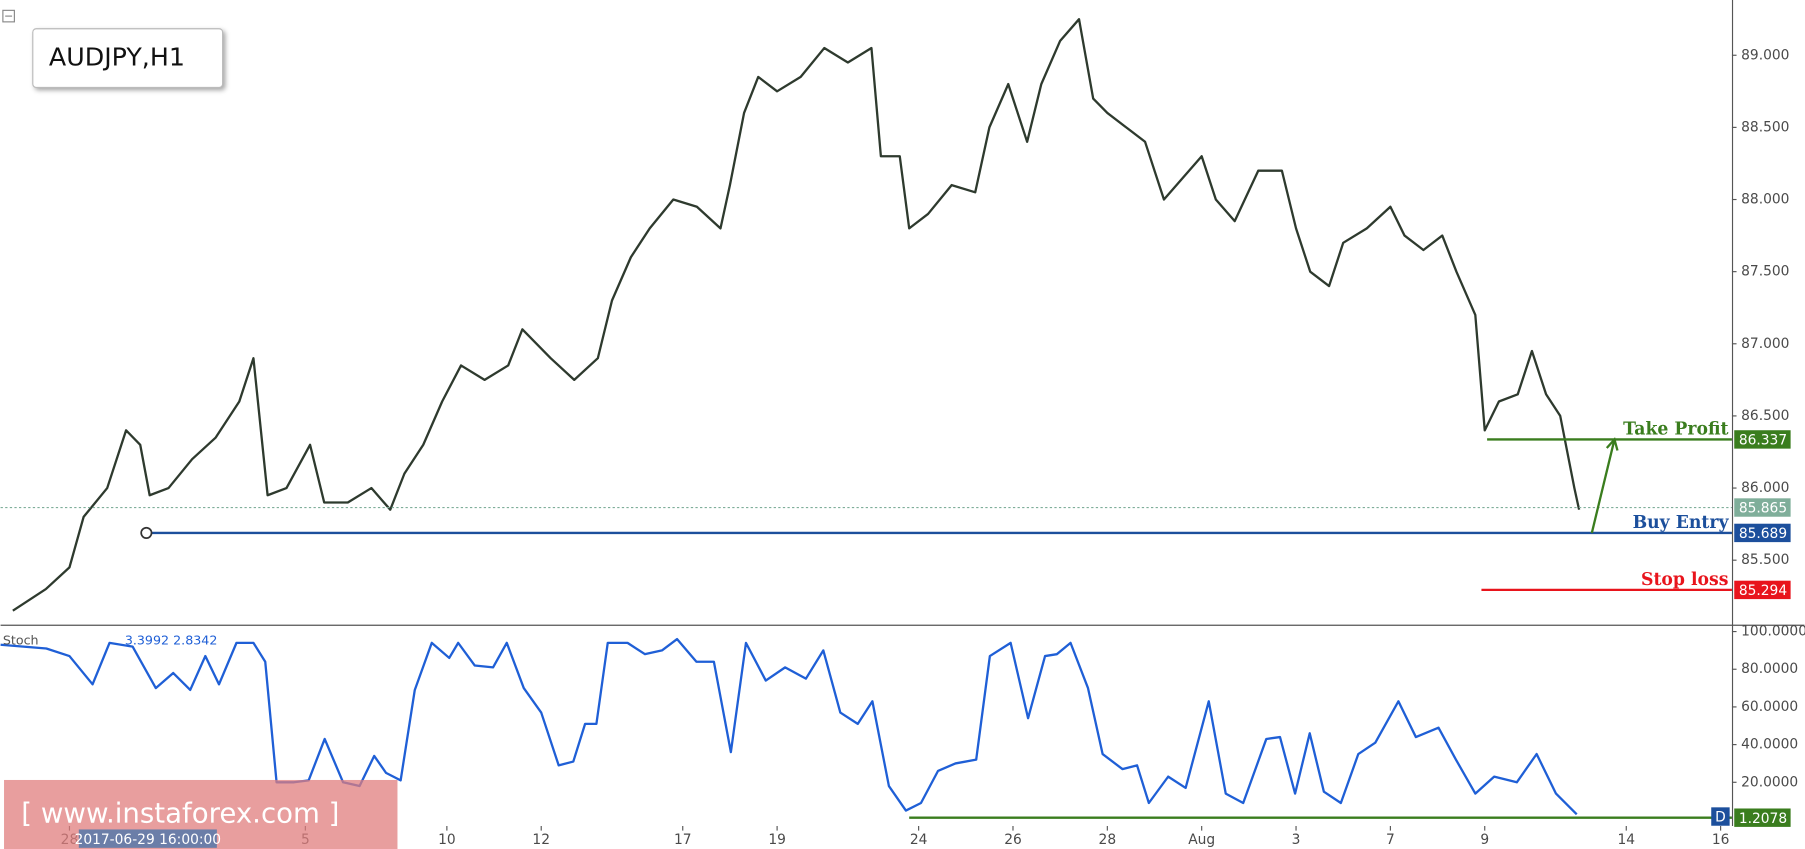  What do you see at coordinates (1603, 486) in the screenshot?
I see `target-arrow` at bounding box center [1603, 486].